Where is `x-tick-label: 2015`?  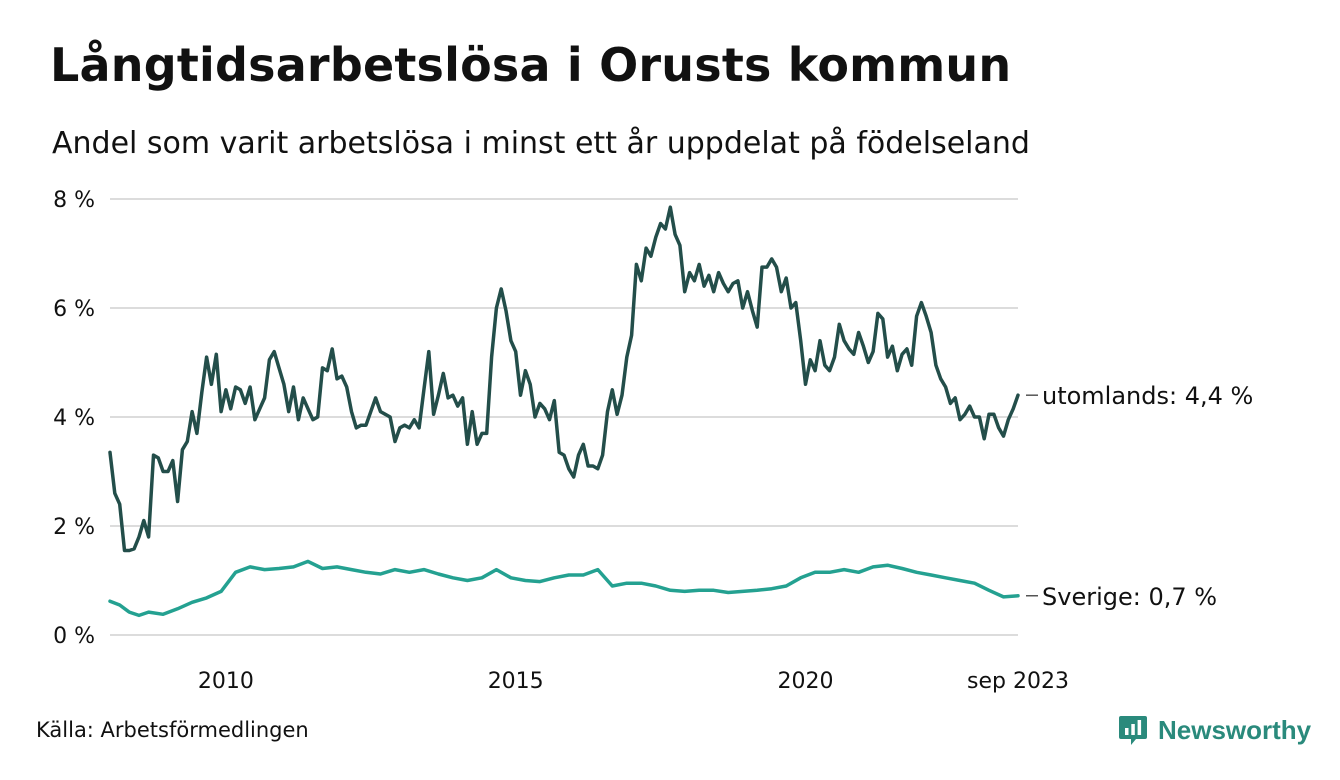
x-tick-label: 2015 is located at coordinates (516, 681).